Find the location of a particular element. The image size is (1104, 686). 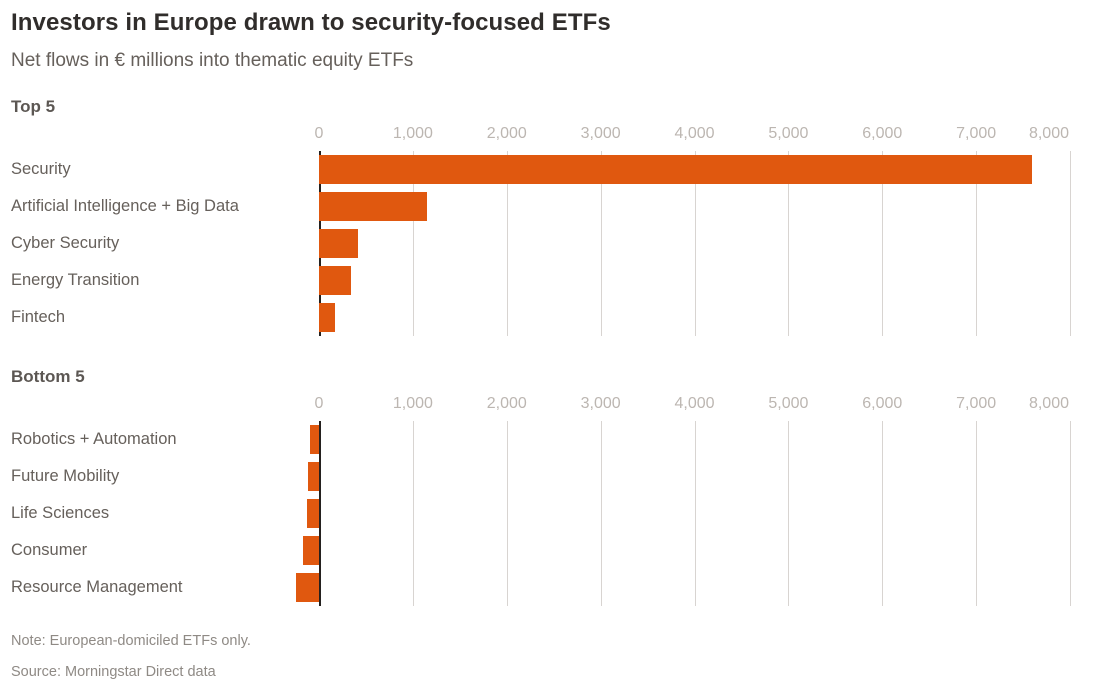

note-text: Note: European-domiciled ETFs only. is located at coordinates (131, 641).